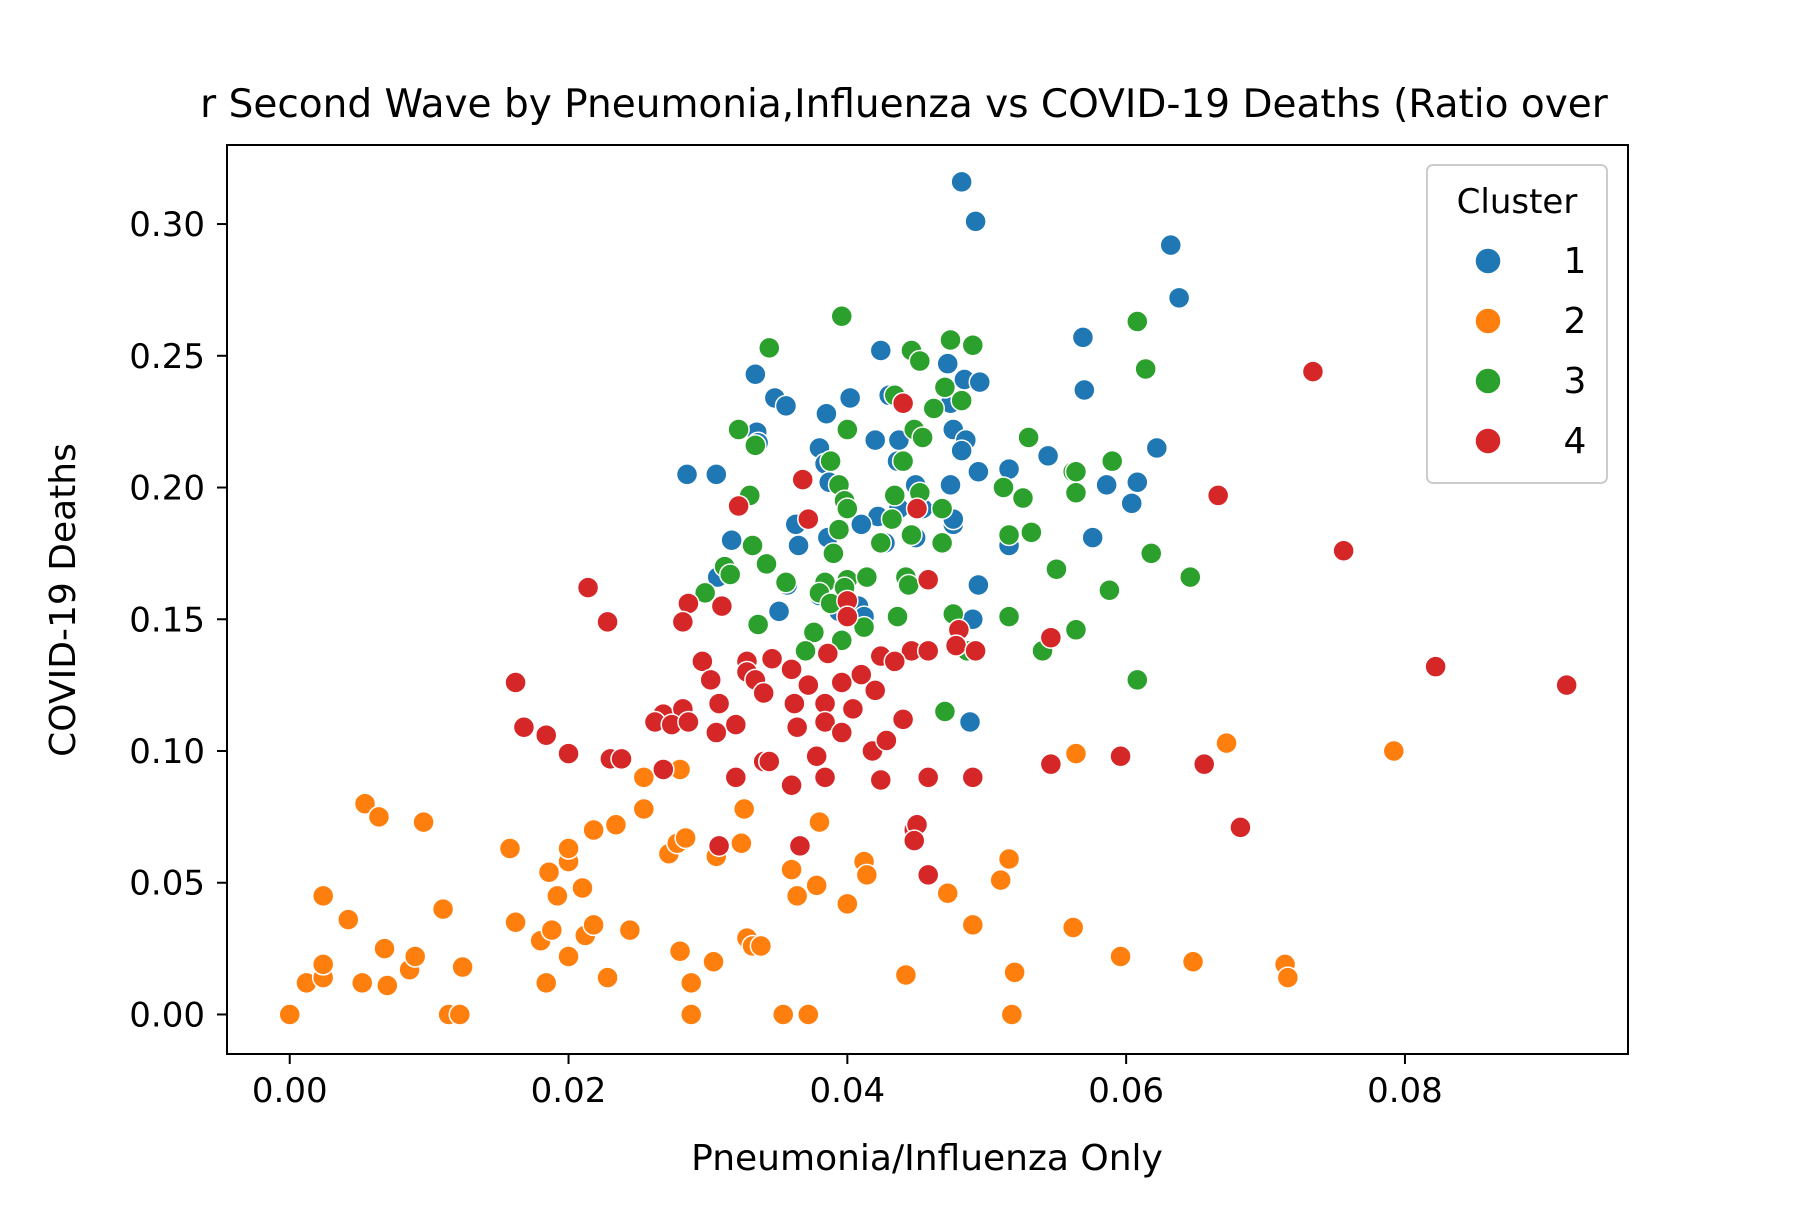 Image resolution: width=1800 pixels, height=1205 pixels. I want to click on x-axis-label: Pneumonia/Influenza Only, so click(927, 1158).